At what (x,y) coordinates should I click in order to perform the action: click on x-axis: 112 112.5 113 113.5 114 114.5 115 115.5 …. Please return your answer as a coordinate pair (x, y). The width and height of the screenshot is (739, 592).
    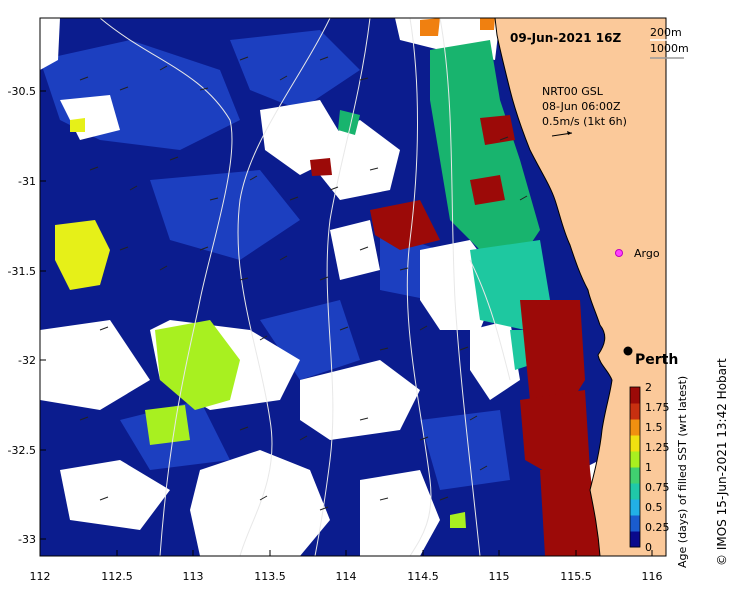
    Looking at the image, I should click on (346, 566).